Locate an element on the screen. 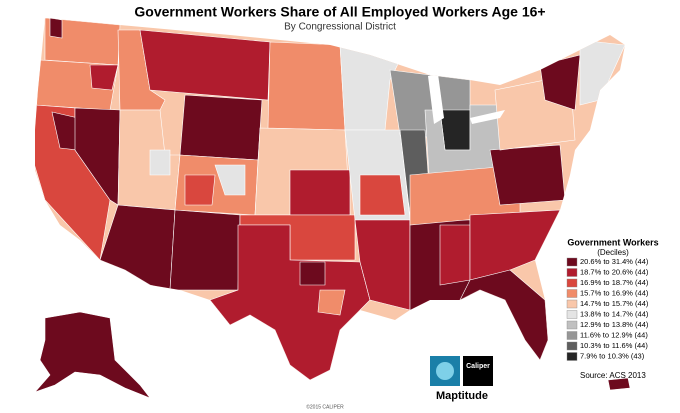 The image size is (680, 413). alaska is located at coordinates (92, 355).